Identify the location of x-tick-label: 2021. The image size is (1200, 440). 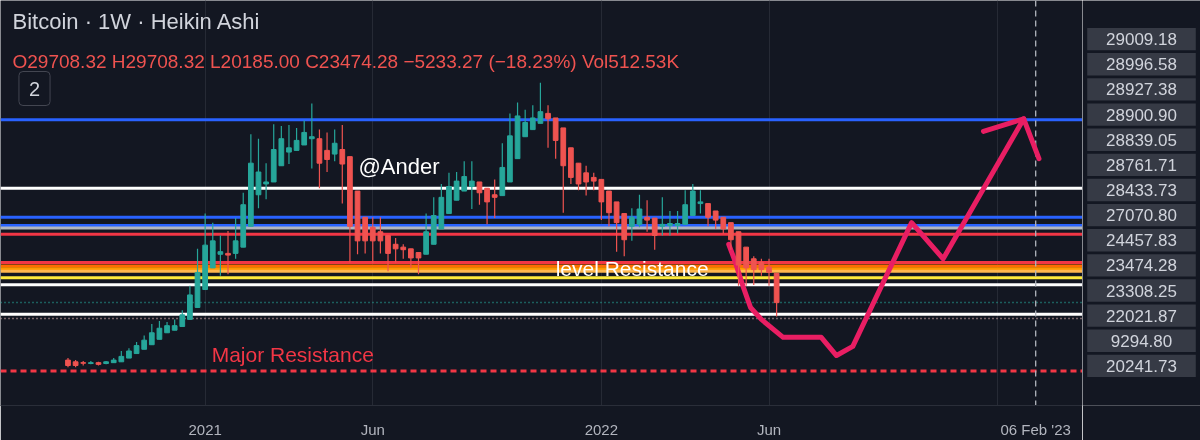
(205, 429).